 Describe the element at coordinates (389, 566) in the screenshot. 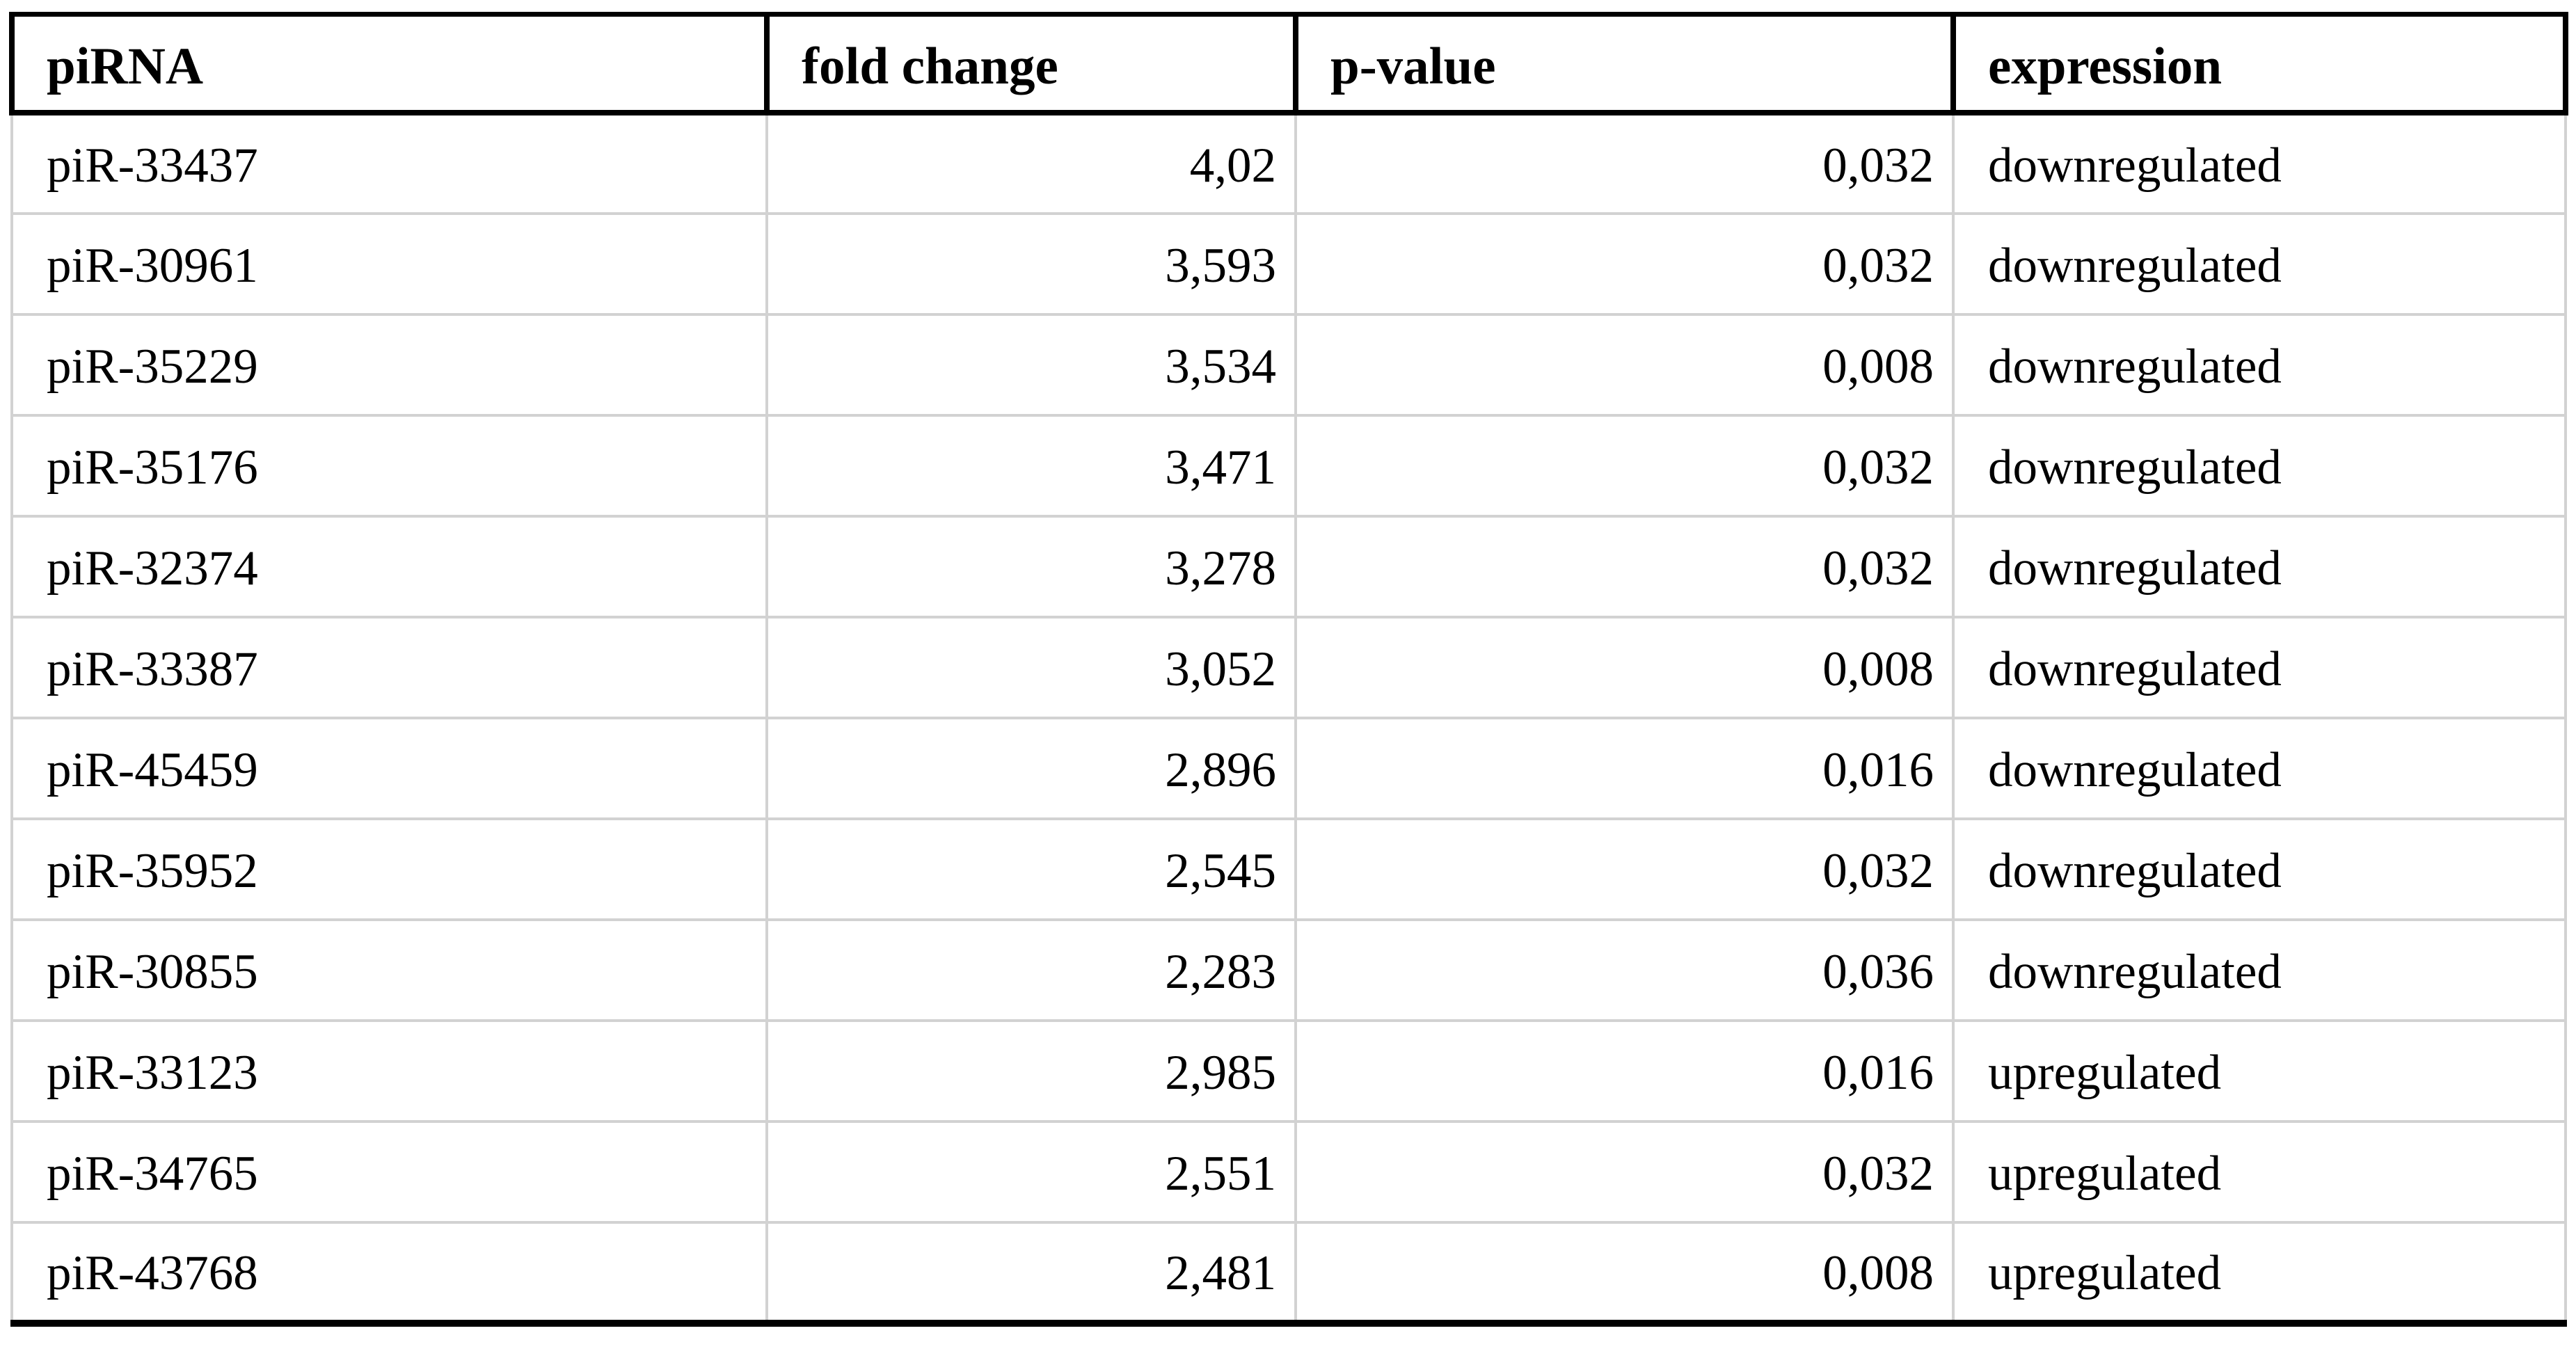

I see `pirna-cell: piR-32374` at that location.